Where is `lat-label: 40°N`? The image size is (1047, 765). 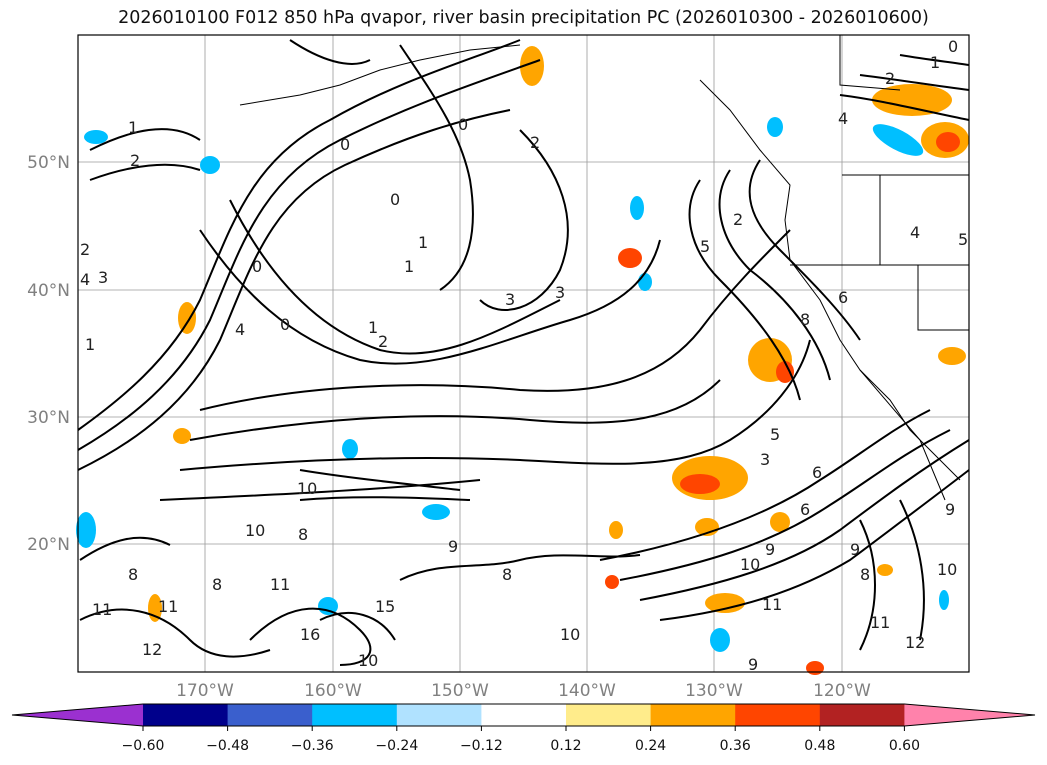
lat-label: 40°N is located at coordinates (48, 291).